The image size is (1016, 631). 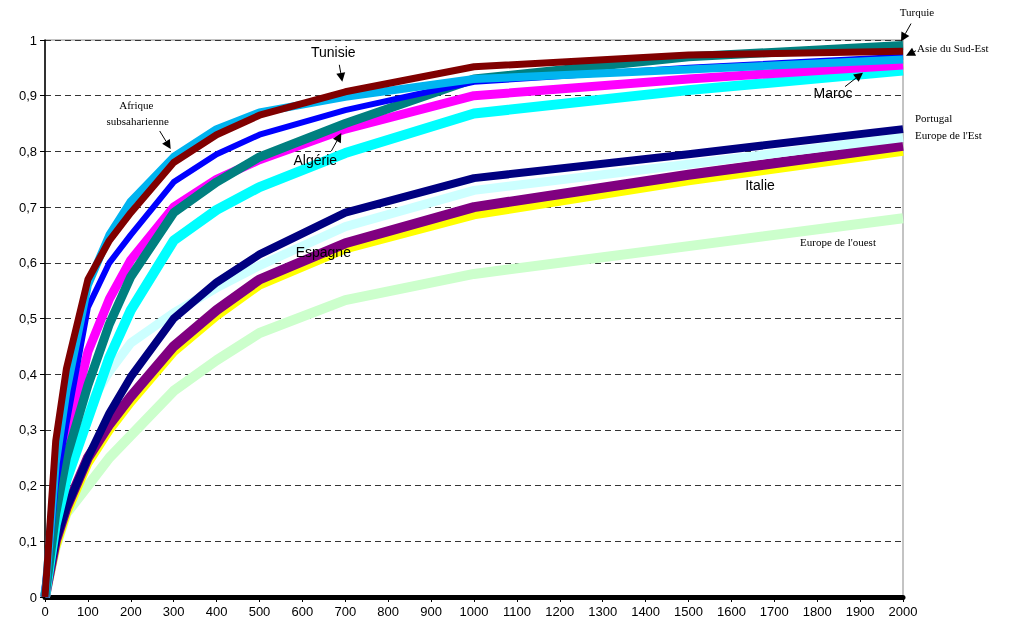 I want to click on x-tick-label: 400, so click(x=216, y=611).